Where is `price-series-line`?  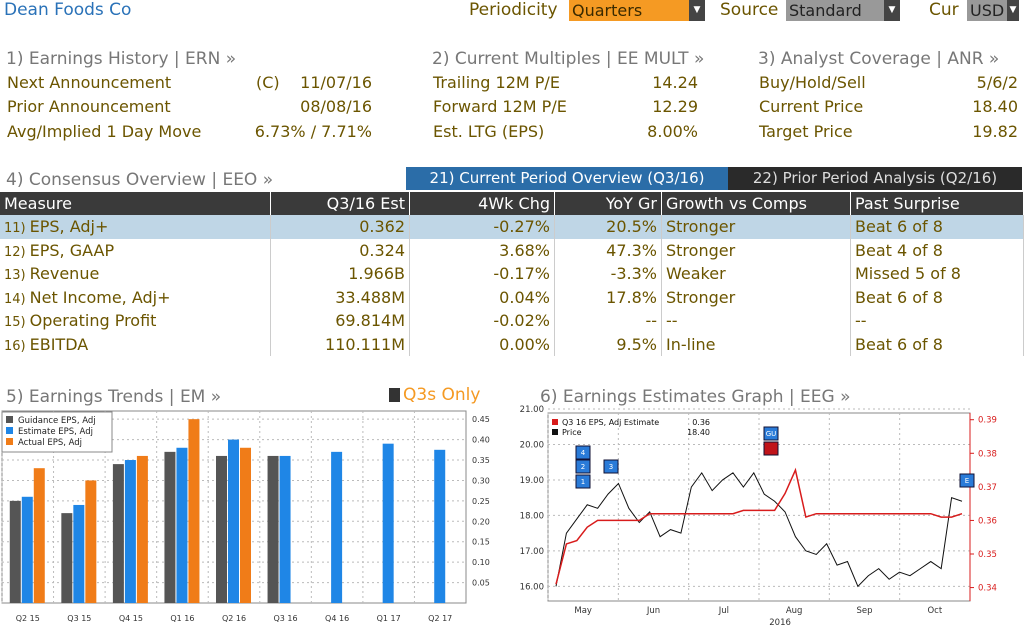 price-series-line is located at coordinates (759, 529).